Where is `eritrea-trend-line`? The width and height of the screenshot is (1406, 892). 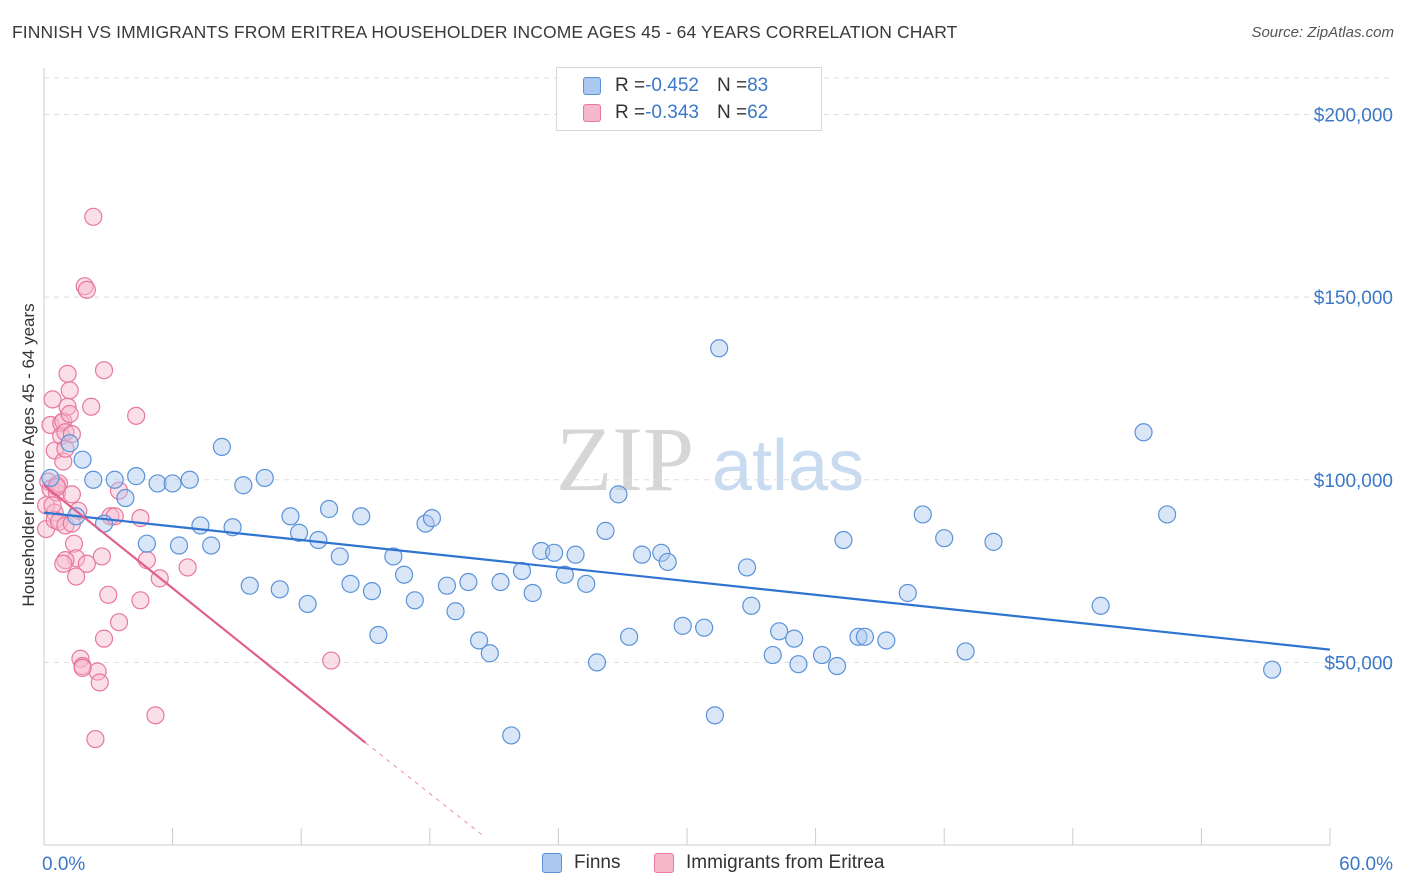
eritrea-trend-line is located at coordinates (205, 614).